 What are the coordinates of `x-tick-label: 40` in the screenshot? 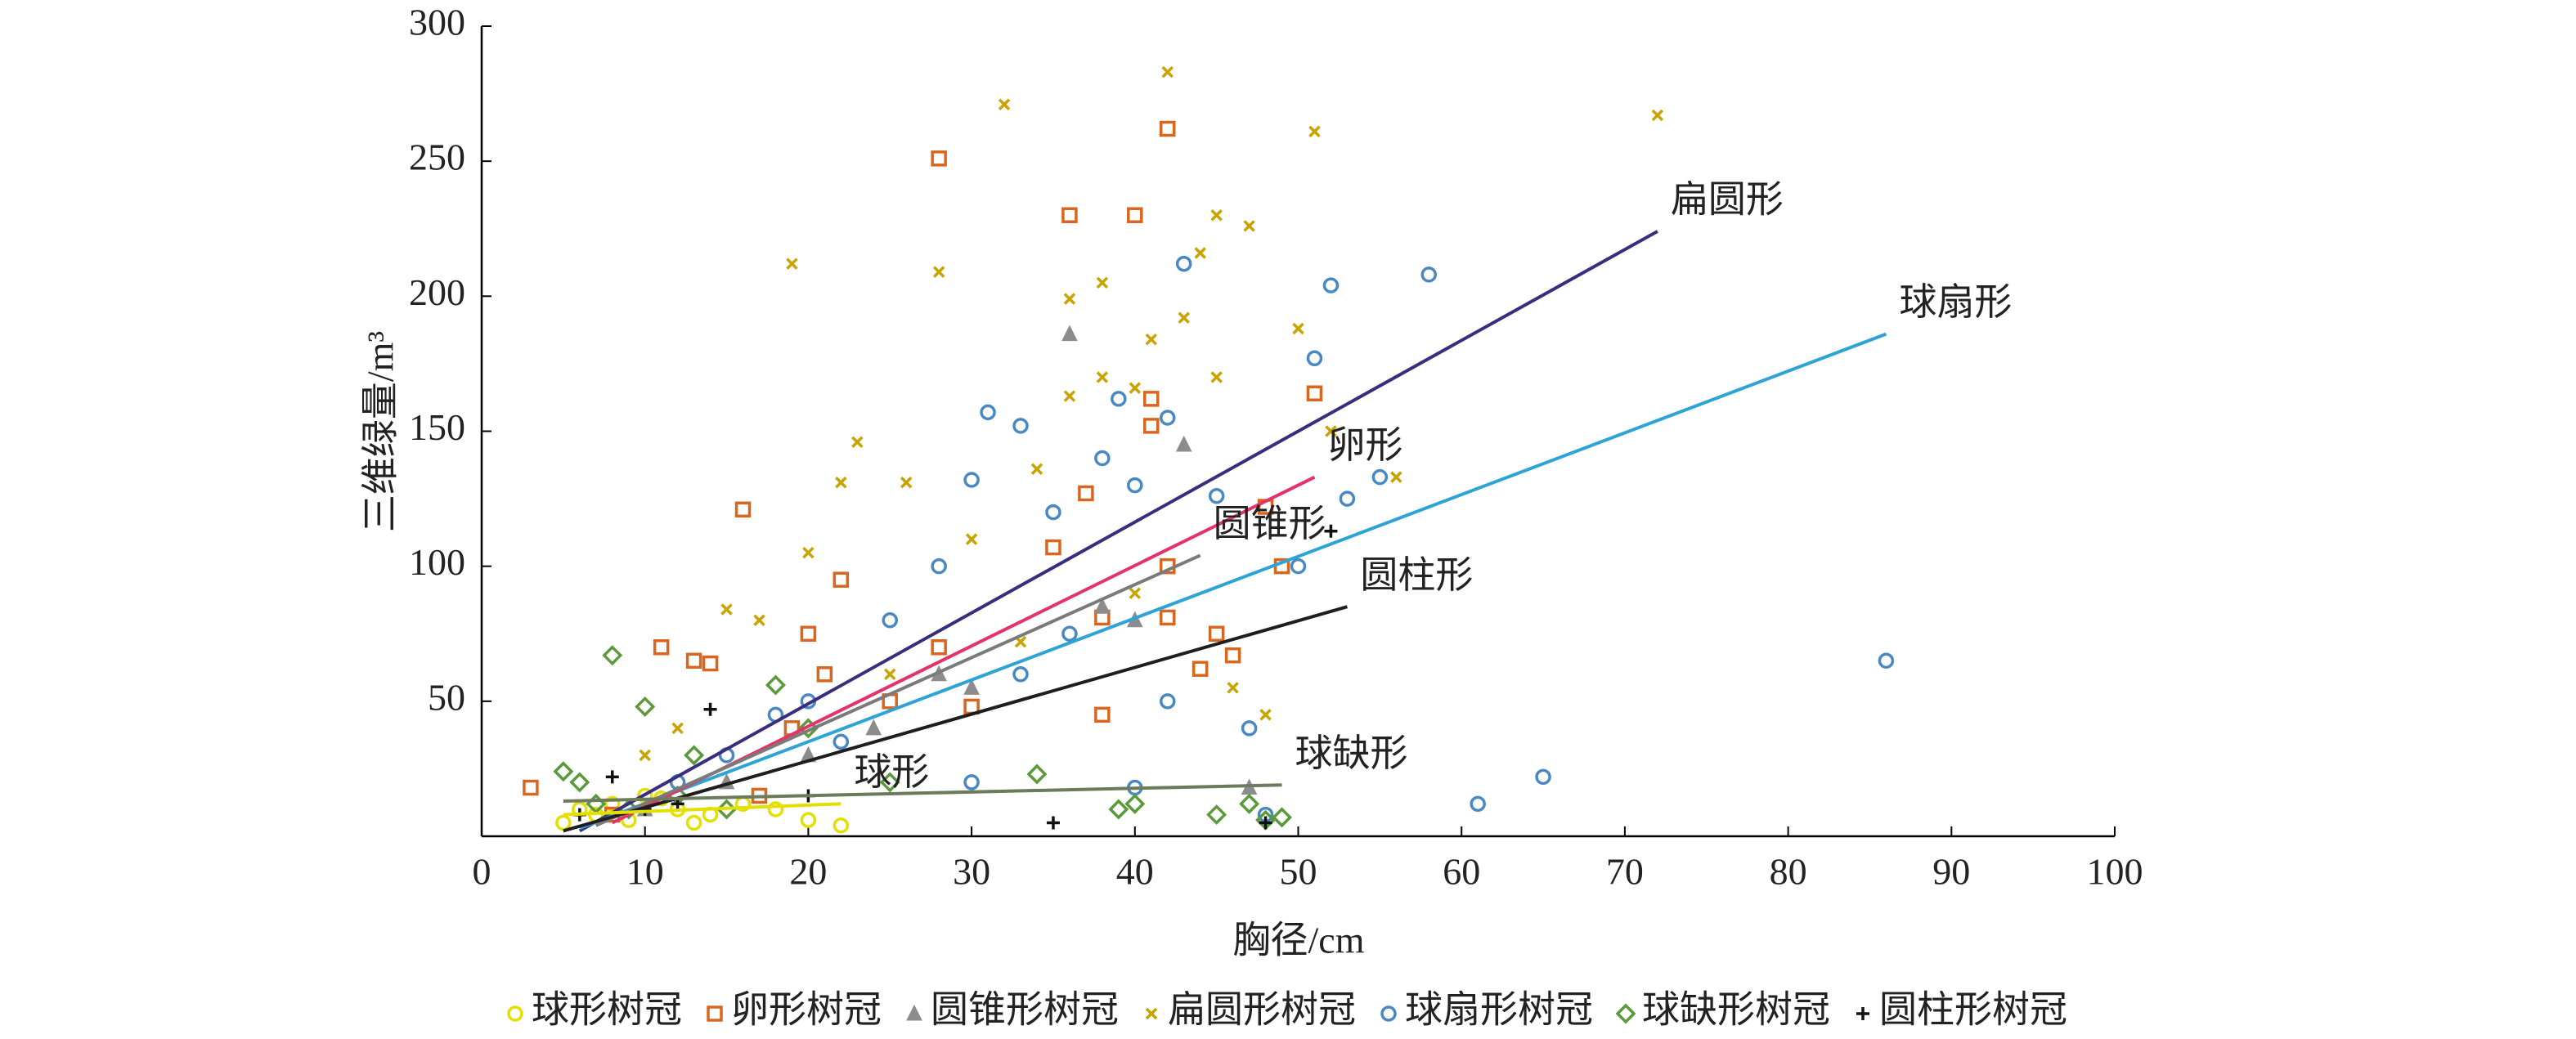 It's located at (1135, 872).